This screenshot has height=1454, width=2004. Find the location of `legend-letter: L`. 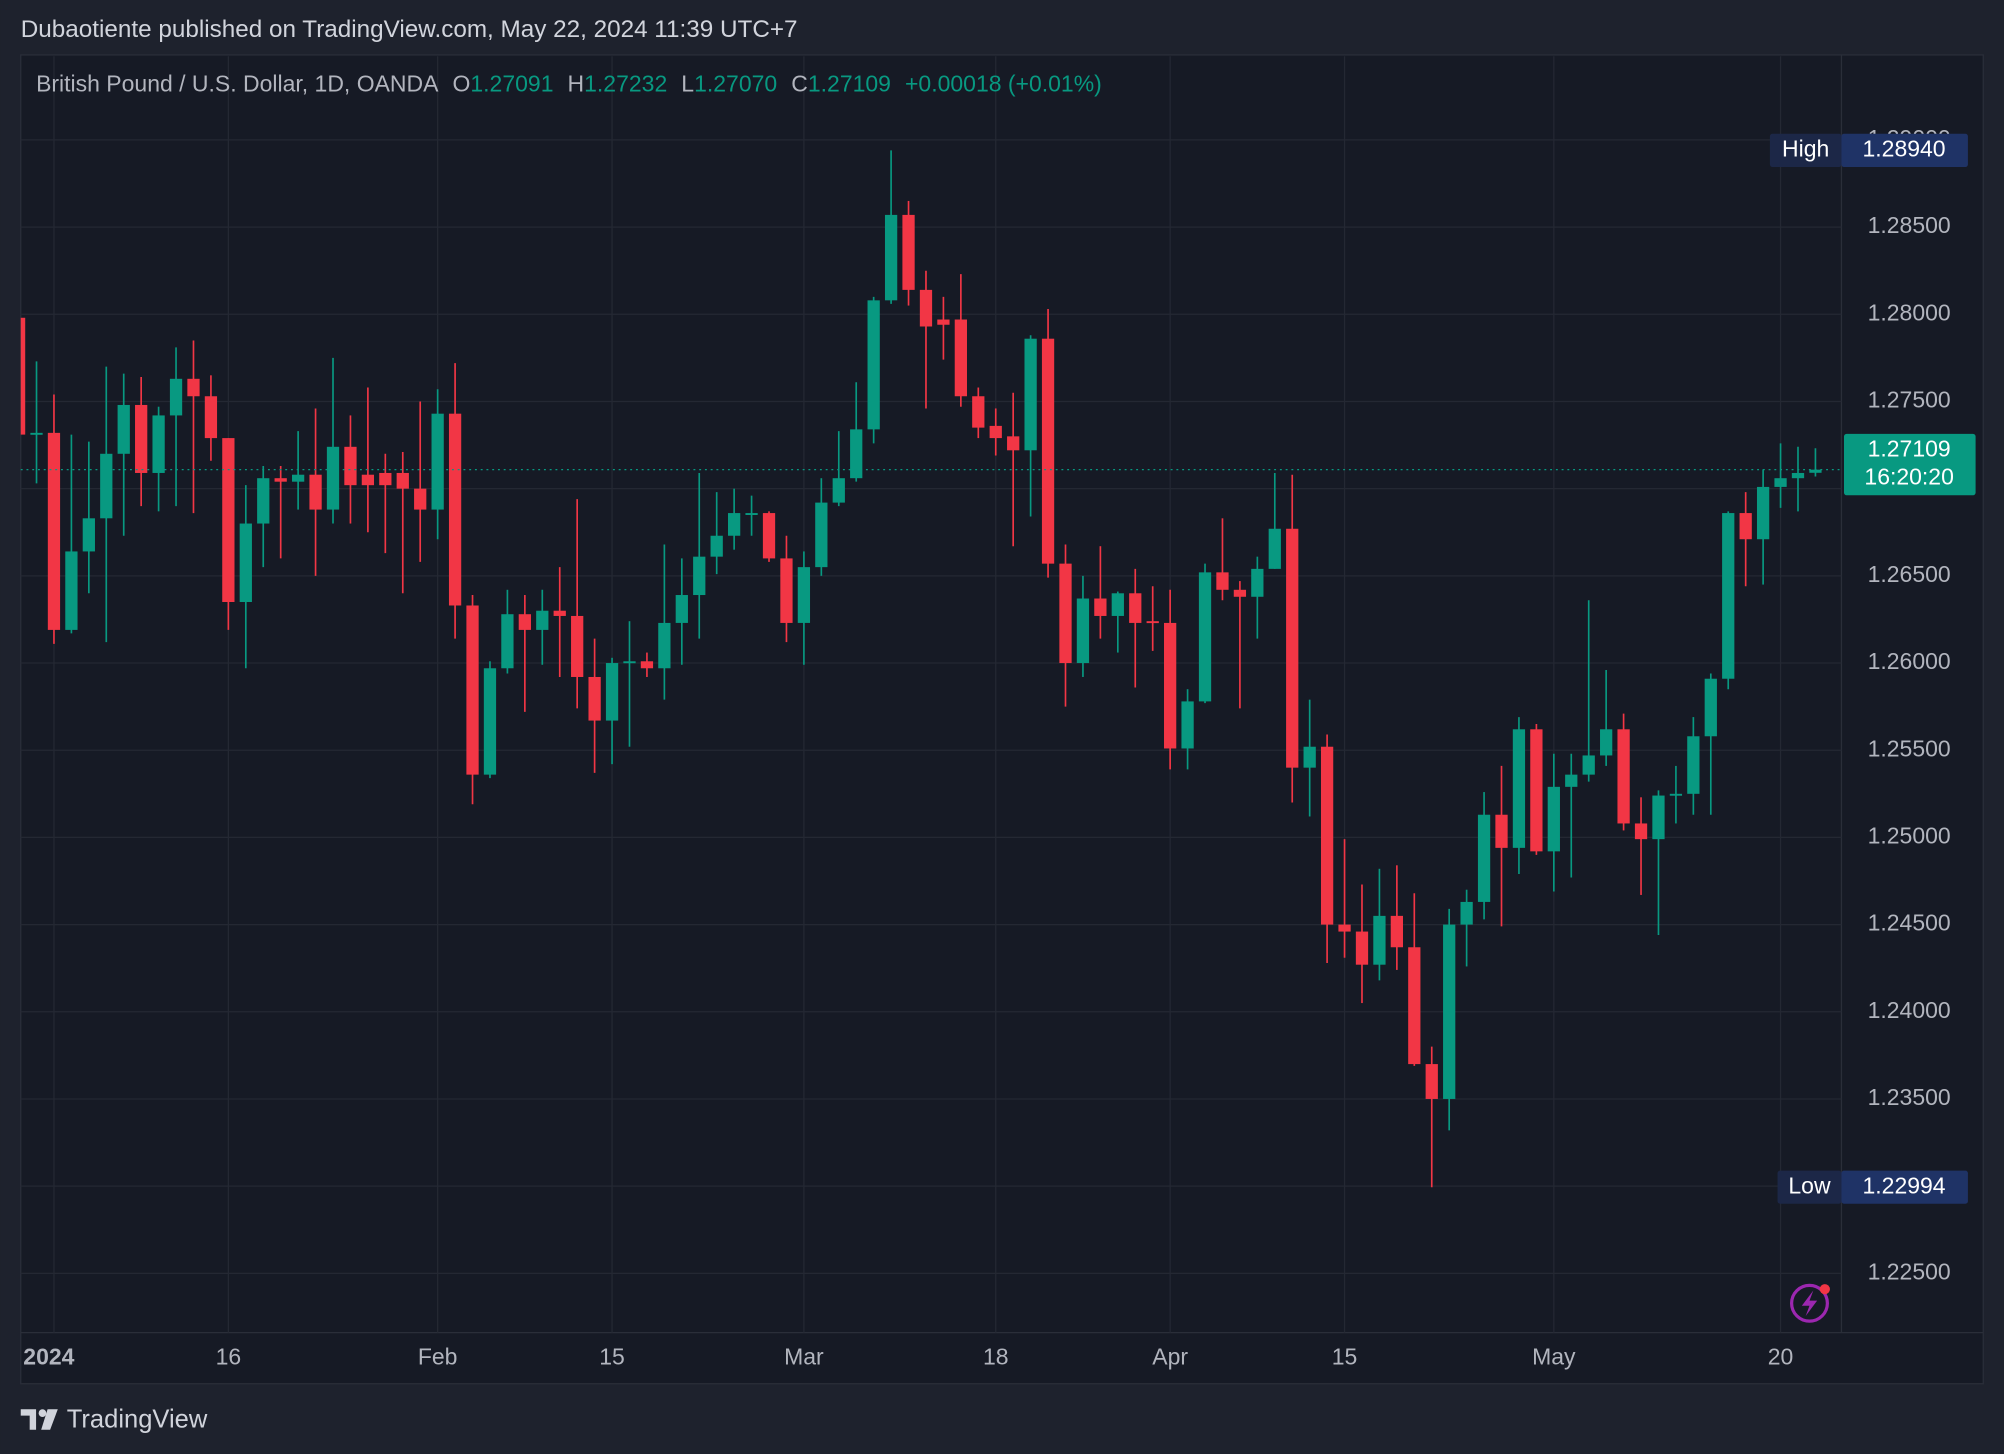

legend-letter: L is located at coordinates (687, 84).